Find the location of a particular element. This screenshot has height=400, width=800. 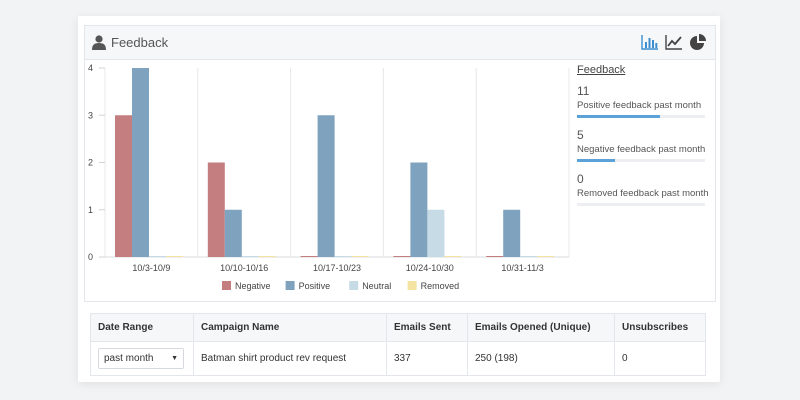

chevron-down-icon: ▼ is located at coordinates (174, 358).